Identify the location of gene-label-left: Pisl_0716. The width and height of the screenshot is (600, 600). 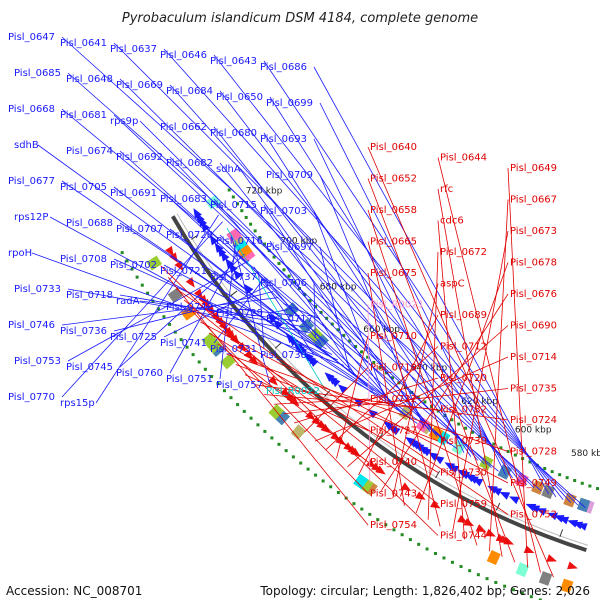
(239, 241).